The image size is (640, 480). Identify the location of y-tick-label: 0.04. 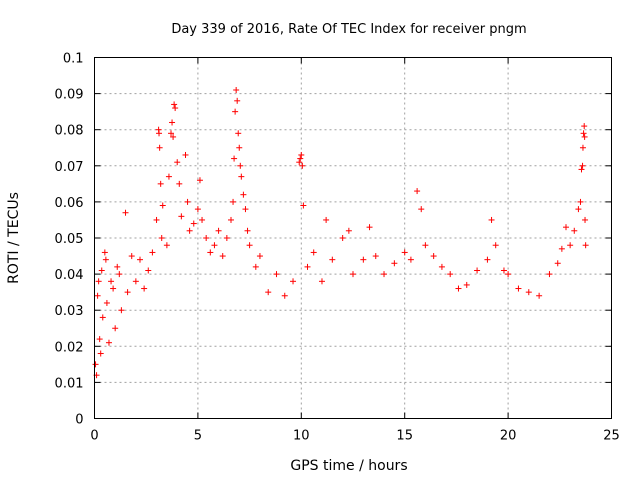
(69, 275).